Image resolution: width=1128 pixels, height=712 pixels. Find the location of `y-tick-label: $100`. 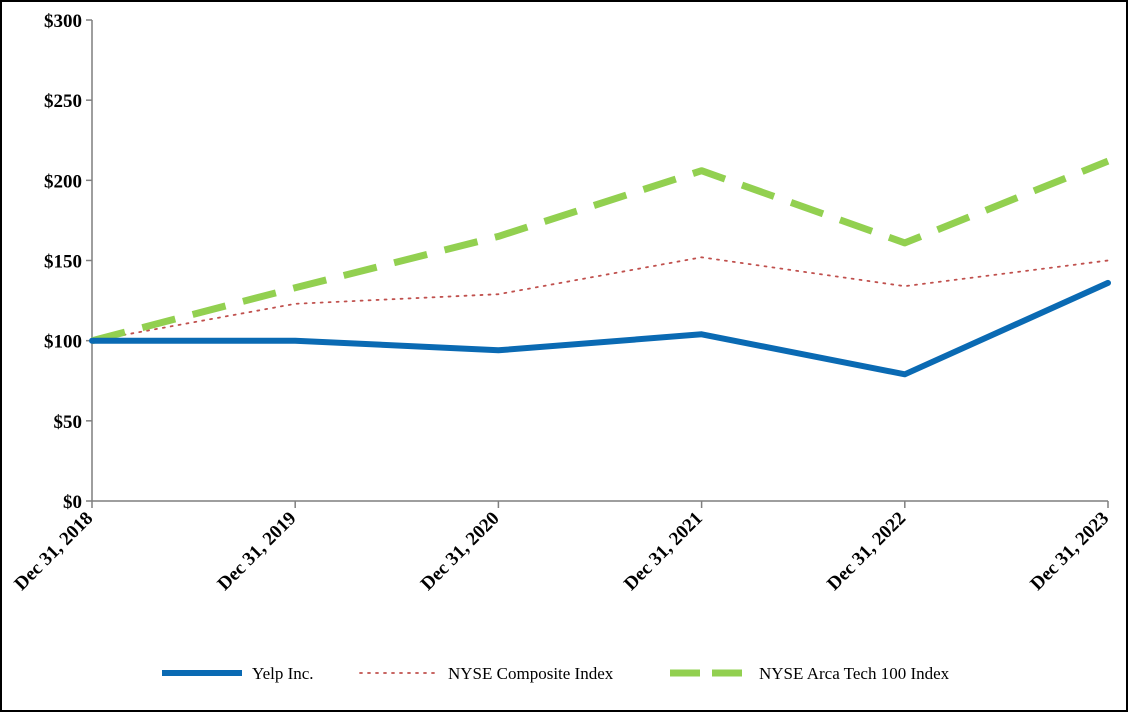

y-tick-label: $100 is located at coordinates (63, 342).